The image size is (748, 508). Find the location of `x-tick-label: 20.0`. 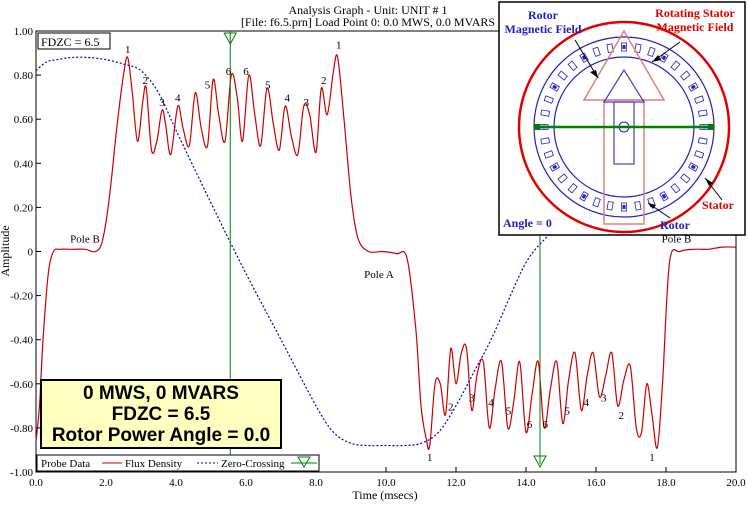

x-tick-label: 20.0 is located at coordinates (736, 483).